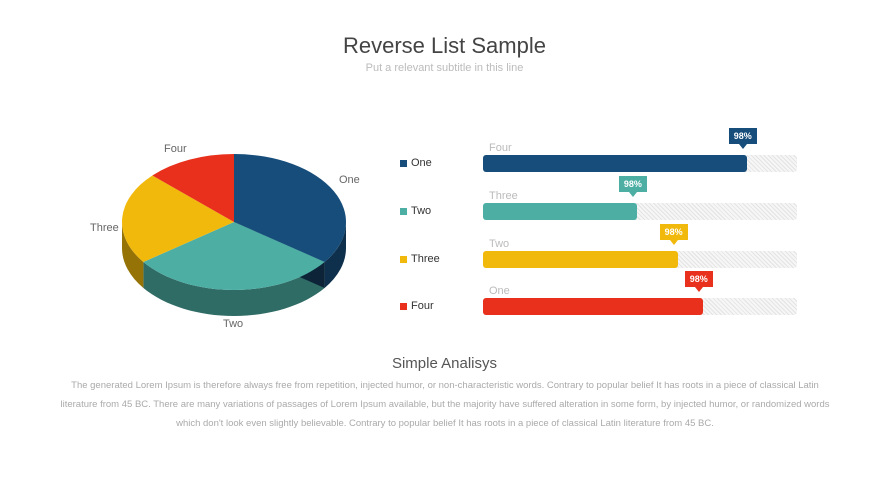 Image resolution: width=889 pixels, height=500 pixels. I want to click on page-subtitle: Put a relevant subtitle in this line, so click(444, 68).